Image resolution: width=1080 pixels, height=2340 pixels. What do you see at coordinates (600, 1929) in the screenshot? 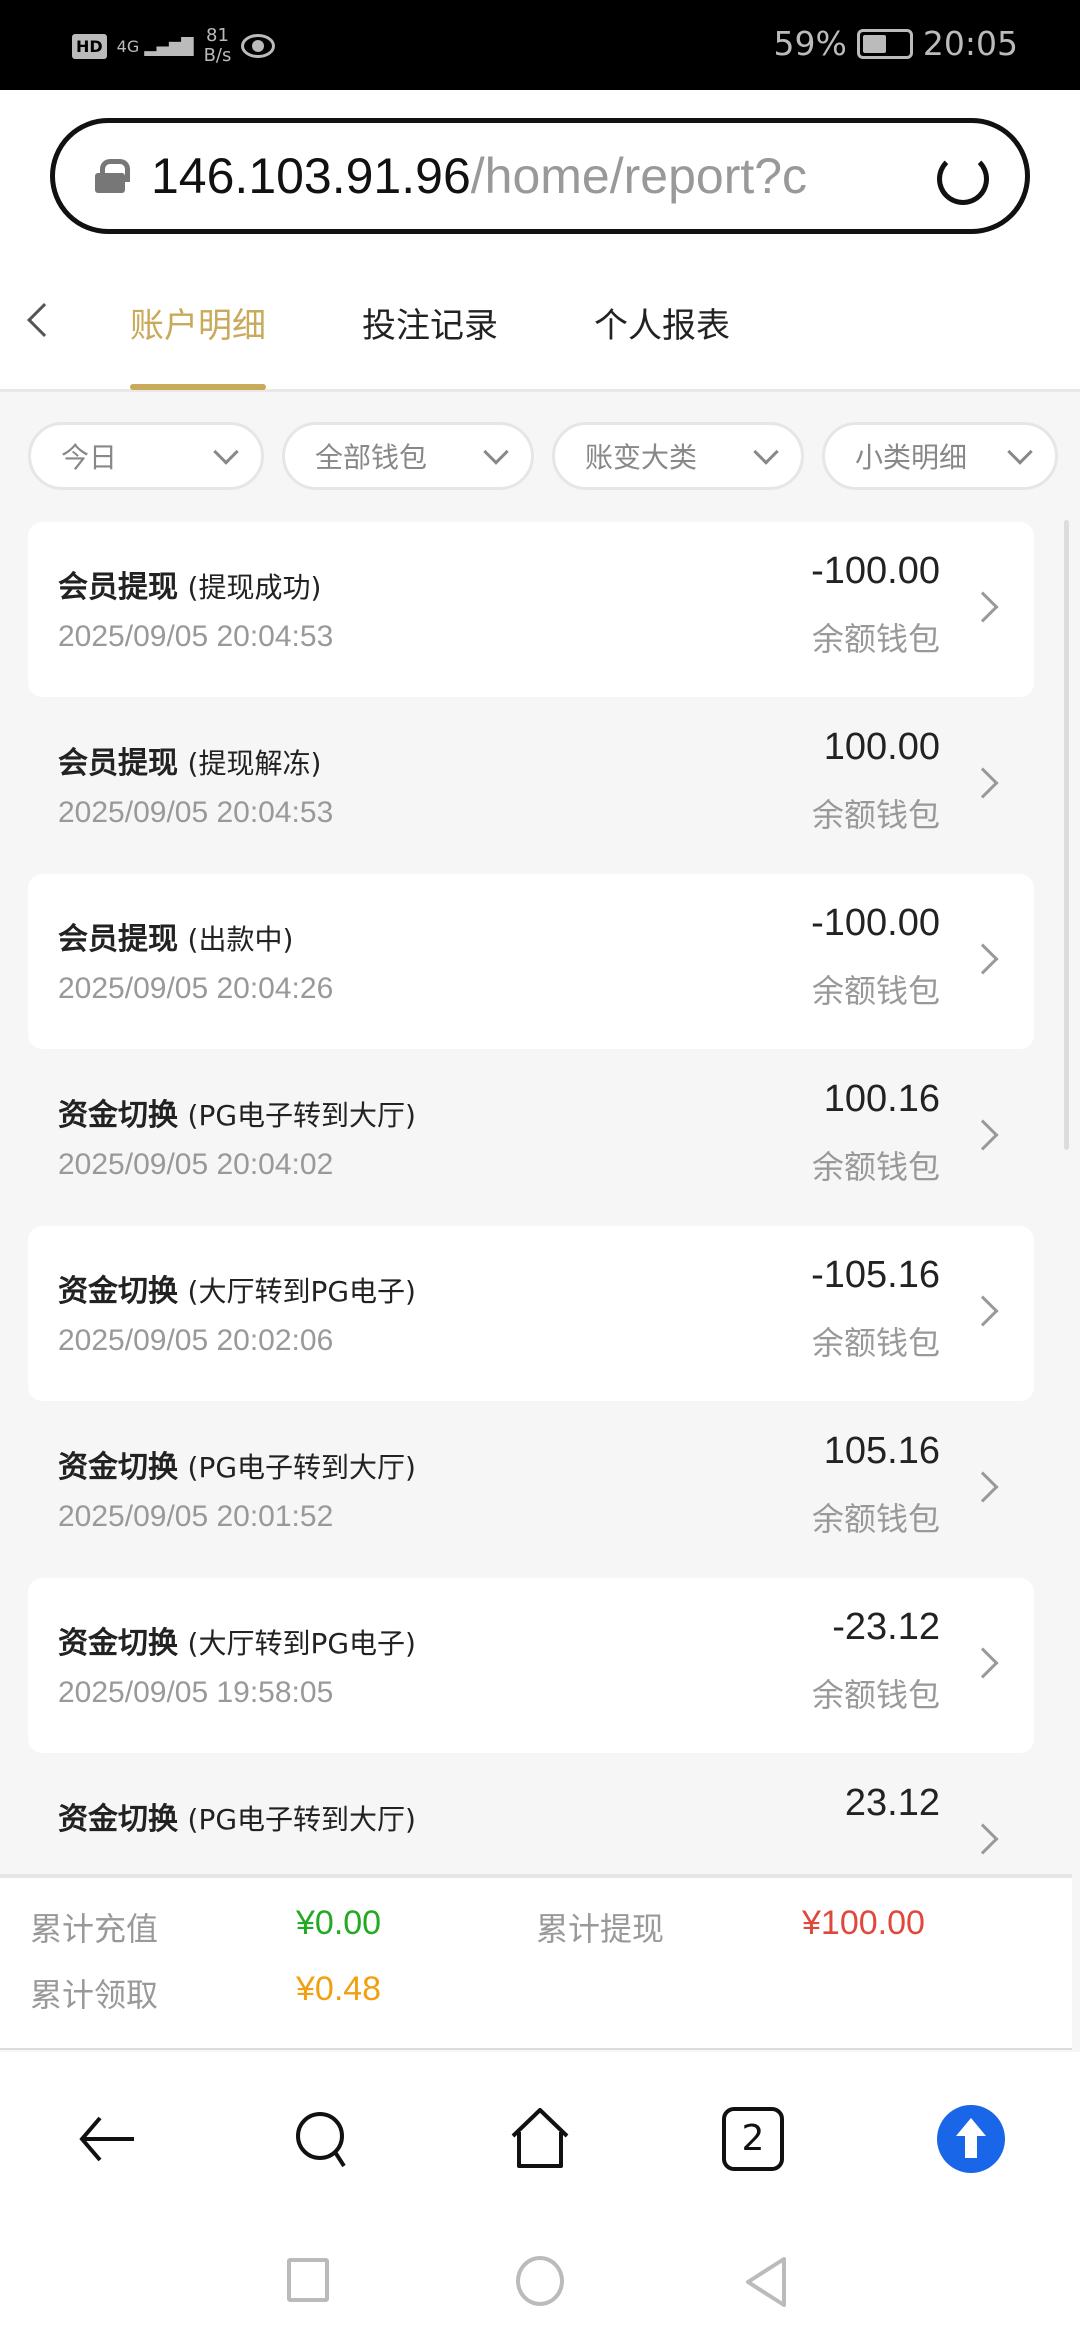
I see `withdraw-label: 累计提现` at bounding box center [600, 1929].